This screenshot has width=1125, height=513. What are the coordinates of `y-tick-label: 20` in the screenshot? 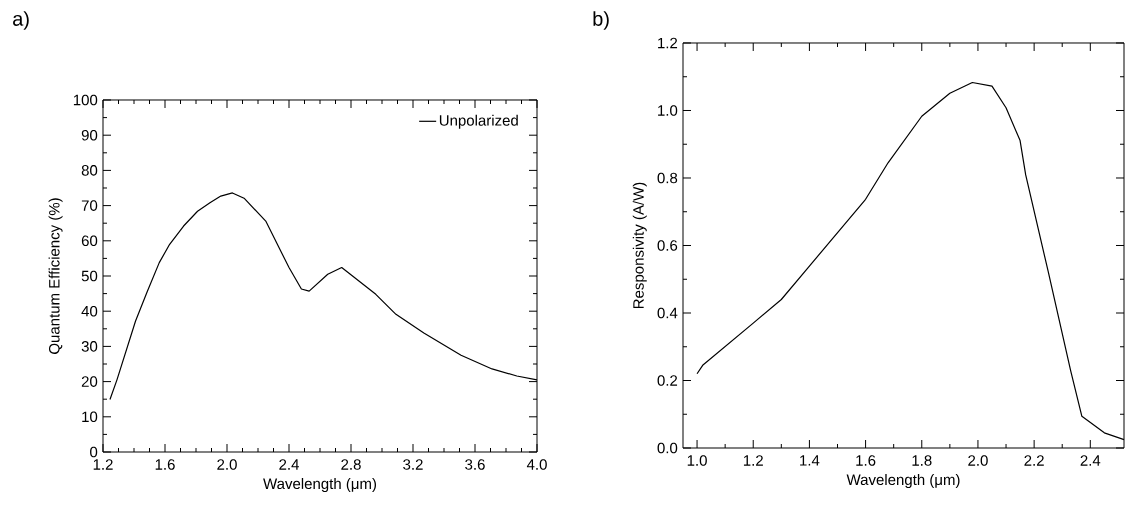 It's located at (89, 381).